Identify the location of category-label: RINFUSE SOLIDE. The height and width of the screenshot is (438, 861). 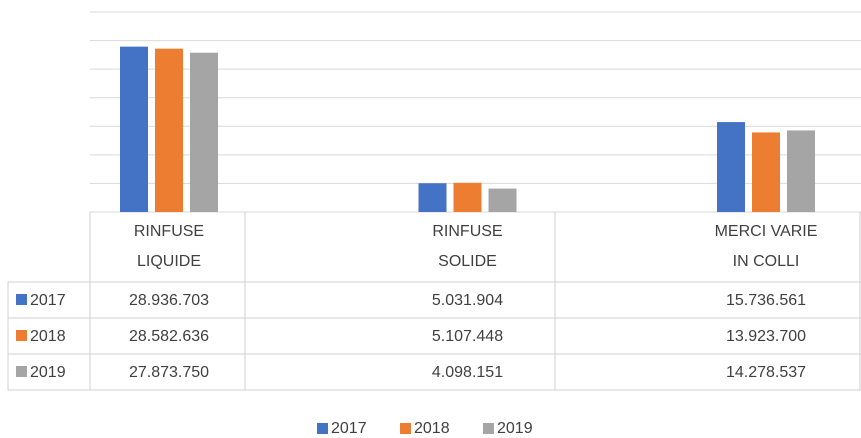
(467, 246).